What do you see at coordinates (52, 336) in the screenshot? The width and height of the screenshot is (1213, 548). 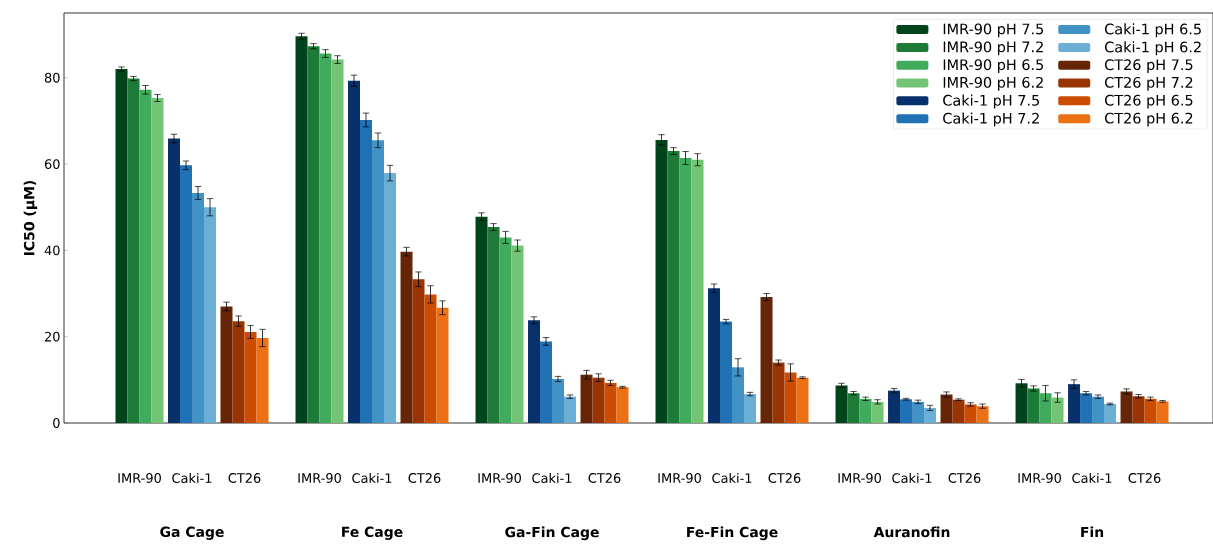 I see `y-tick-label: 20` at bounding box center [52, 336].